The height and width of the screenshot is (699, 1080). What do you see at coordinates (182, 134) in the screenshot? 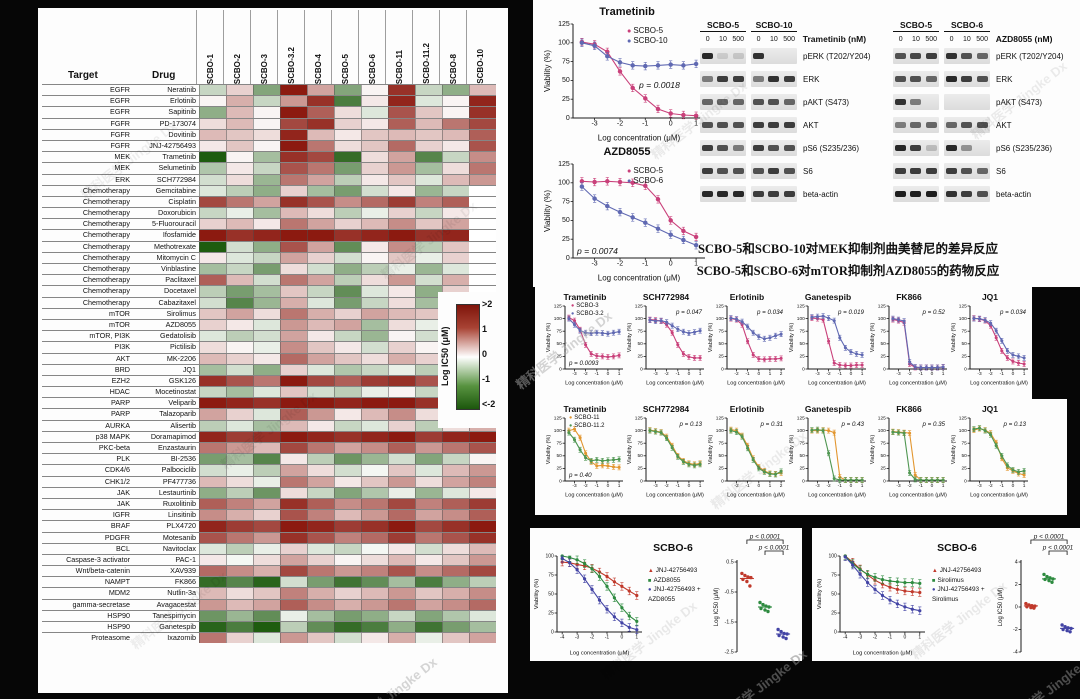
I see `drug-cell: Dovitinib` at bounding box center [182, 134].